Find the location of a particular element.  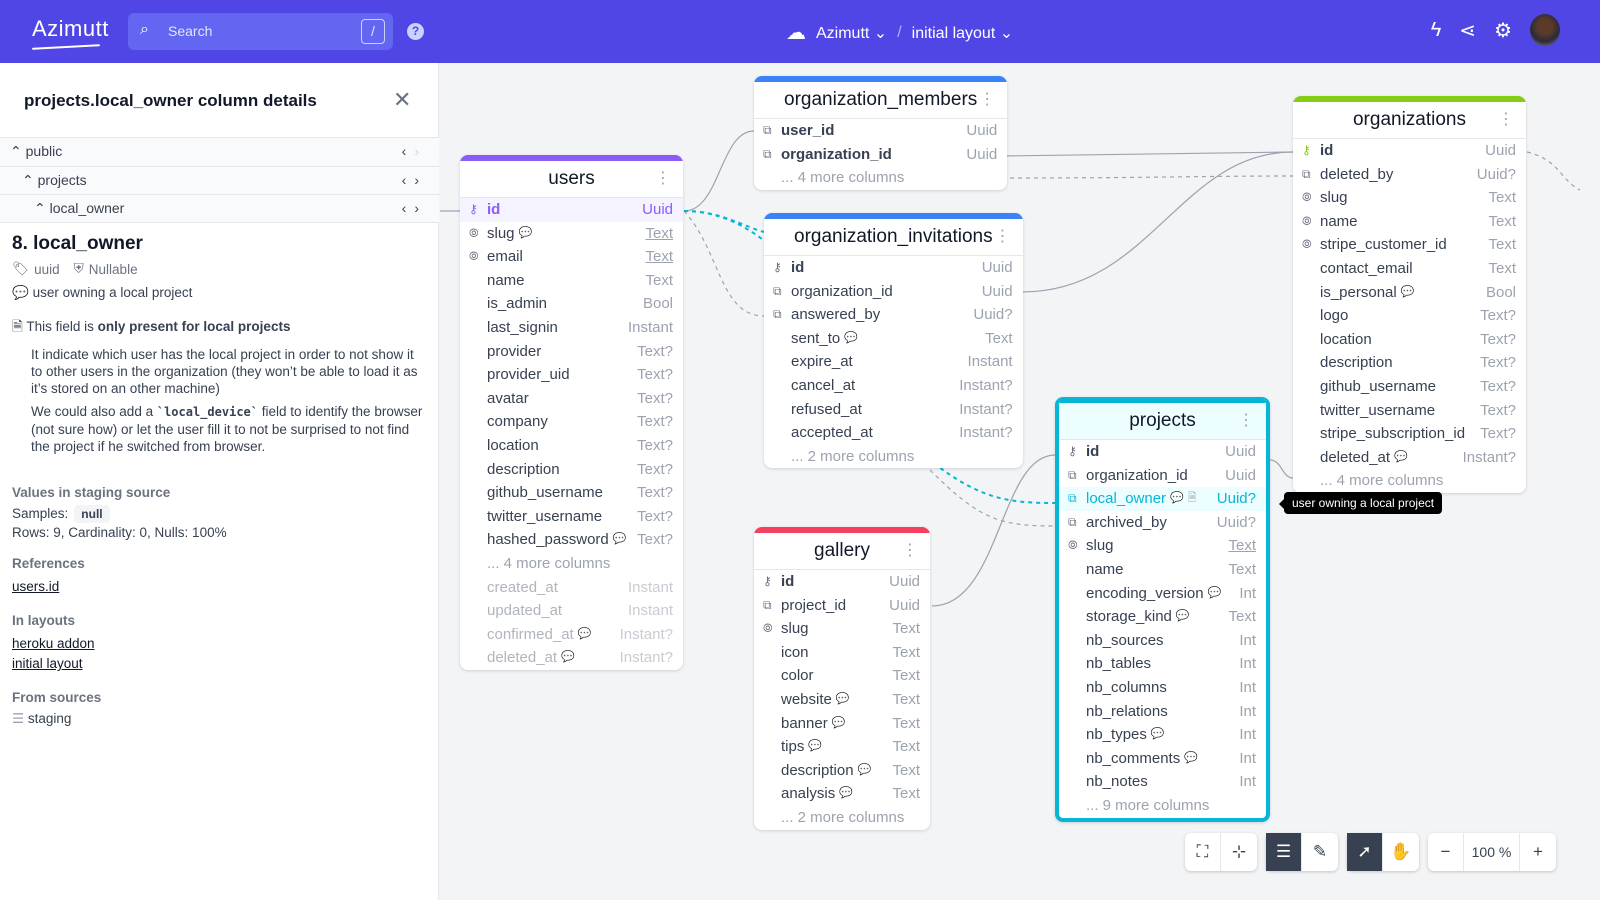

column-row: ⧉ user_id Uuid is located at coordinates (880, 131).